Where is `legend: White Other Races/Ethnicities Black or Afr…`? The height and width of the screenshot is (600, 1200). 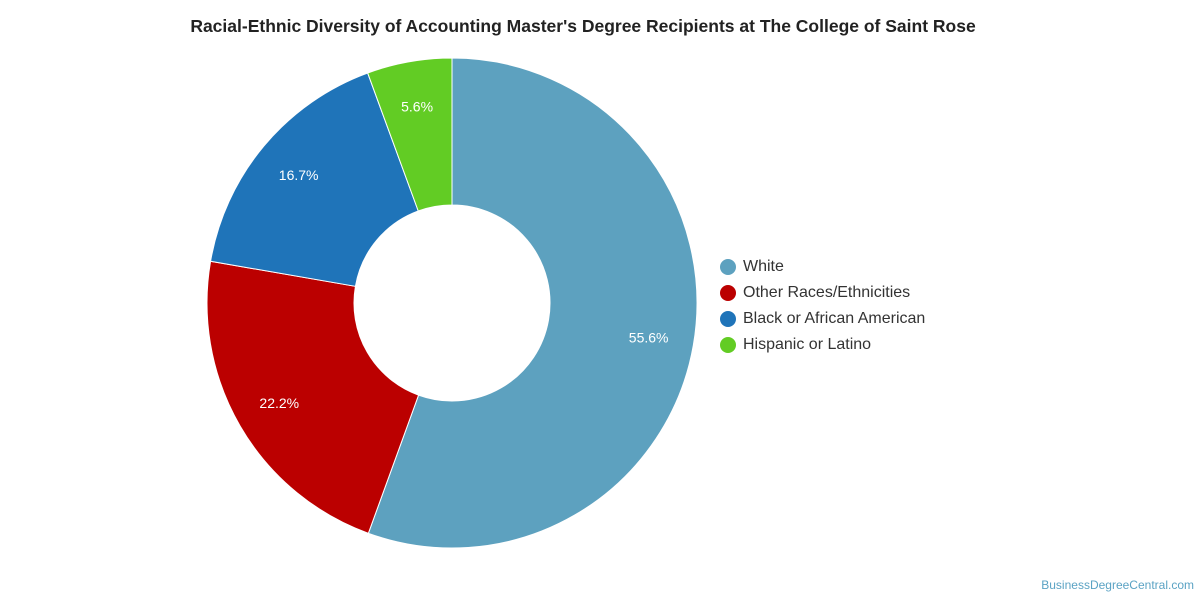
legend: White Other Races/Ethnicities Black or Afr… is located at coordinates (822, 306).